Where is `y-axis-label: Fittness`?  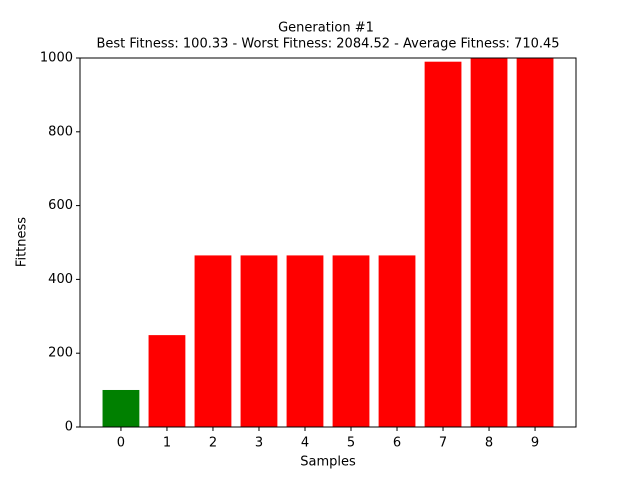 y-axis-label: Fittness is located at coordinates (22, 242).